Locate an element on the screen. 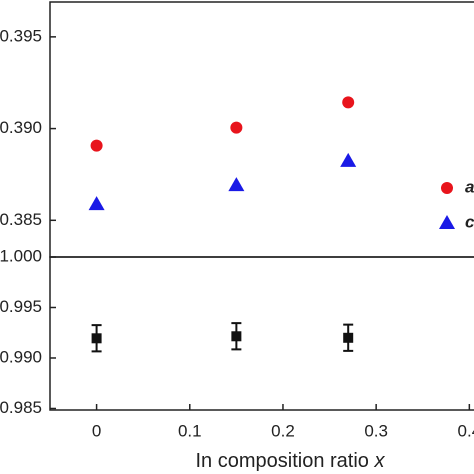  x-tick-label: 0.3 is located at coordinates (376, 430).